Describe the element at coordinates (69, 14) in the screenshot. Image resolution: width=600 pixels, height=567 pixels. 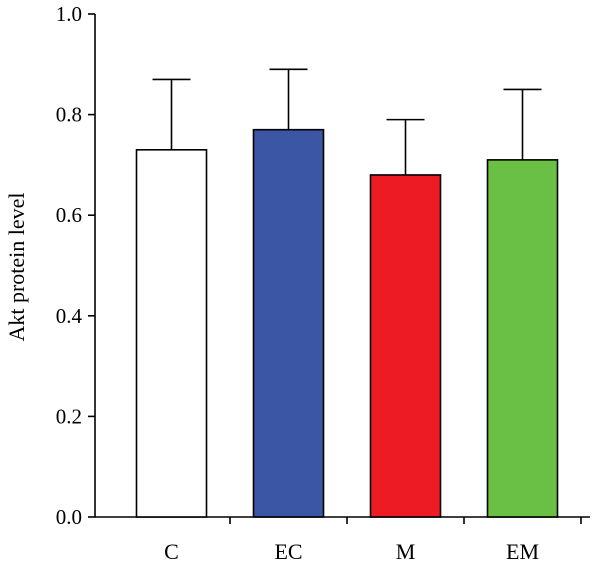
I see `y-tick-label: 1.0` at that location.